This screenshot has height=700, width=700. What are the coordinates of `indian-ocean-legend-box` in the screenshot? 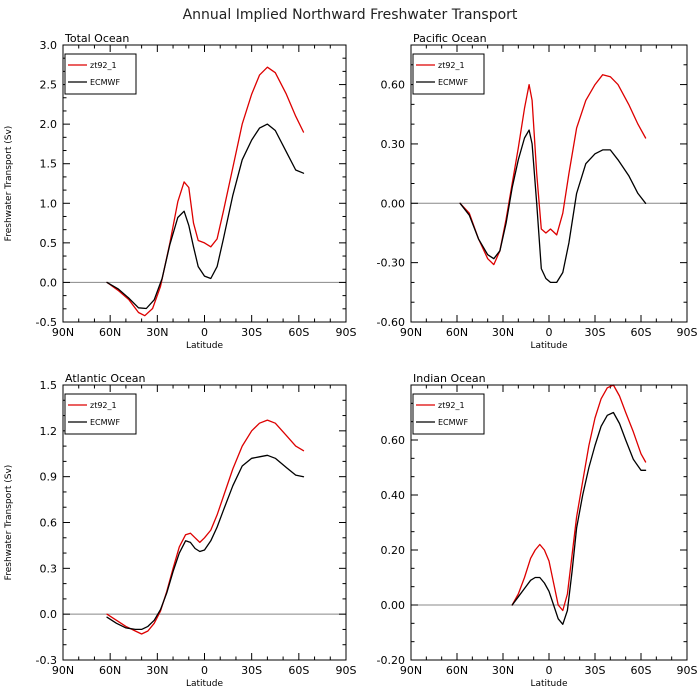 It's located at (448, 414).